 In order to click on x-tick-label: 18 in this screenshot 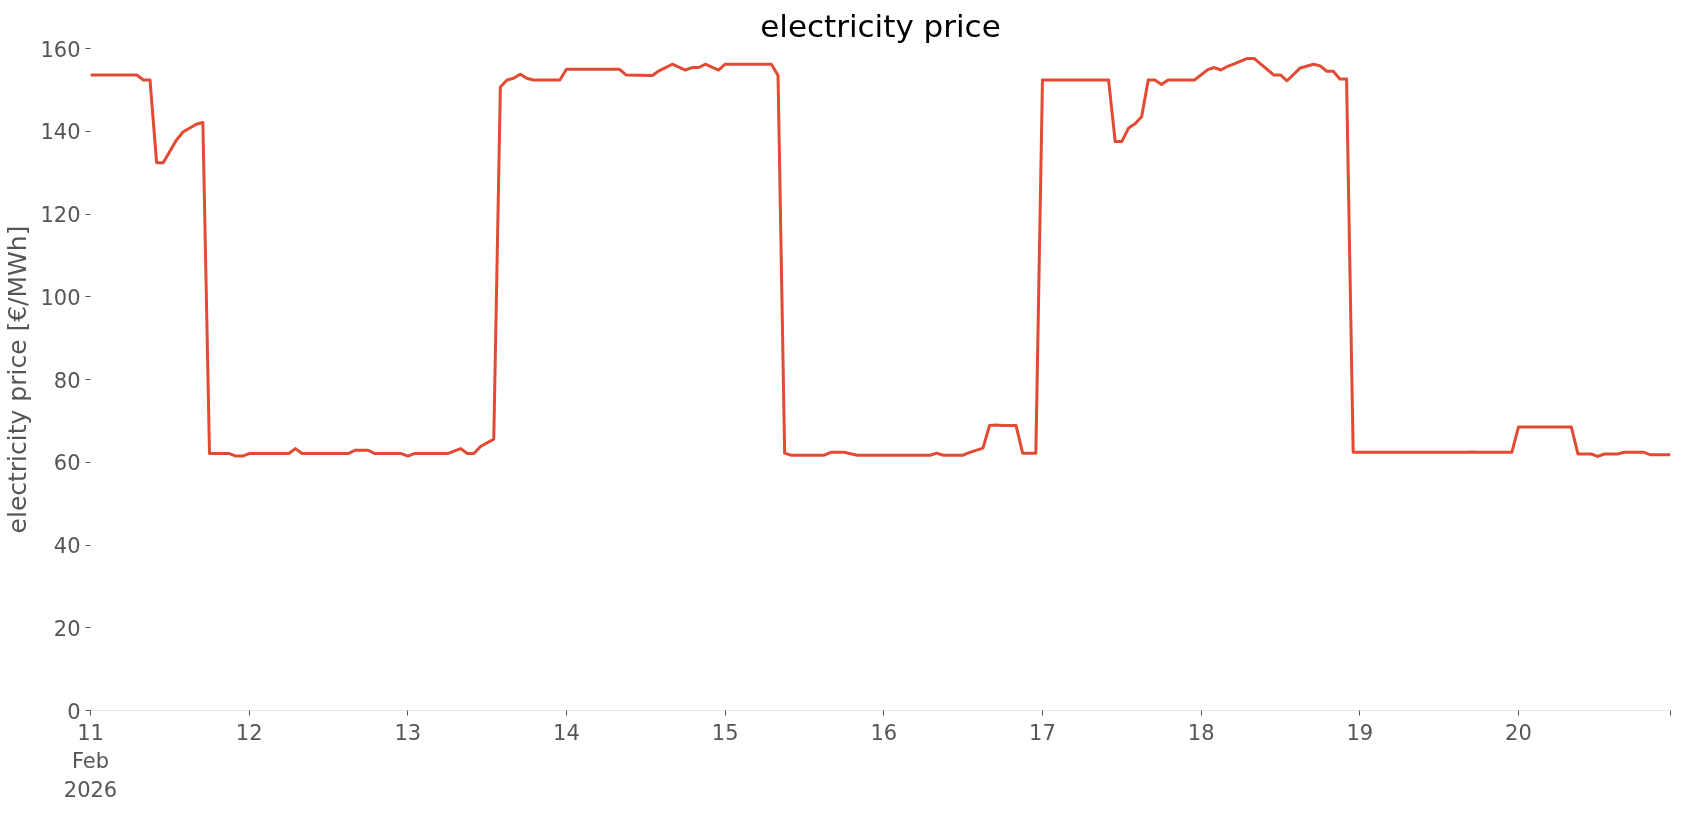, I will do `click(1201, 732)`.